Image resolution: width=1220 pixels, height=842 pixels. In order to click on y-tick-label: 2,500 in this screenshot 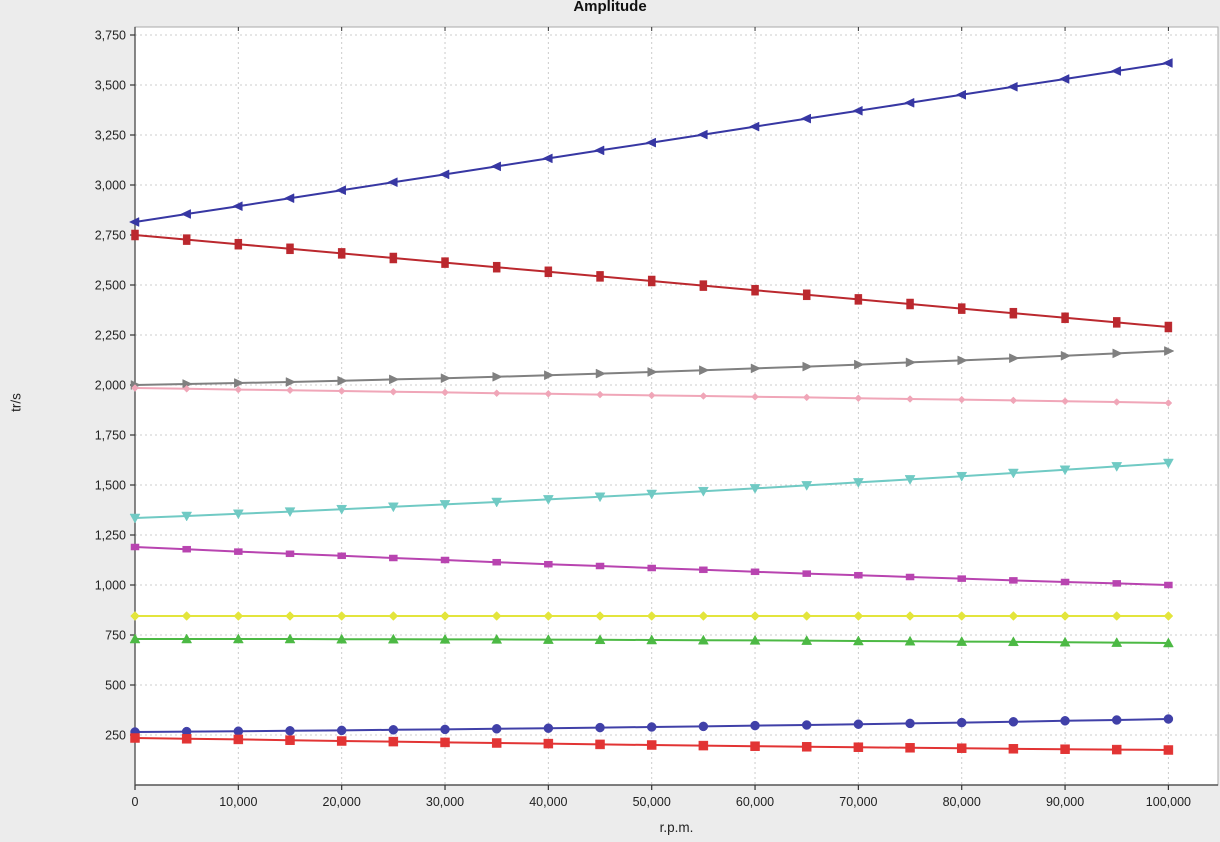, I will do `click(110, 285)`.